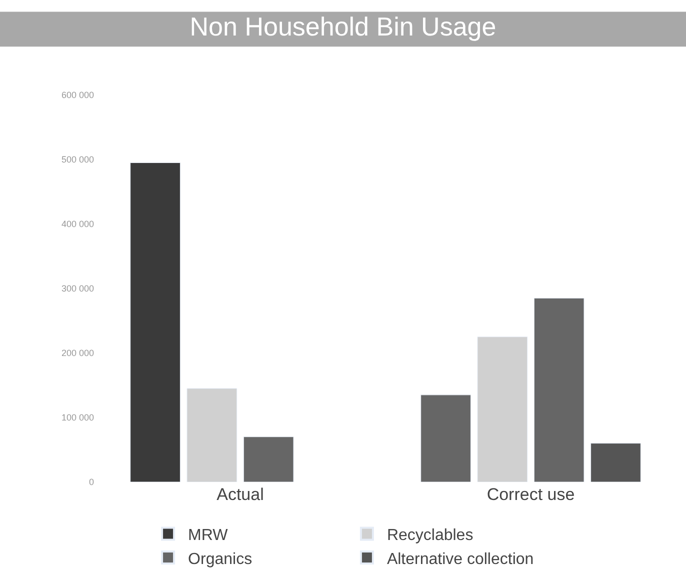 Image resolution: width=686 pixels, height=585 pixels. Describe the element at coordinates (220, 559) in the screenshot. I see `legend-label: Organics` at that location.